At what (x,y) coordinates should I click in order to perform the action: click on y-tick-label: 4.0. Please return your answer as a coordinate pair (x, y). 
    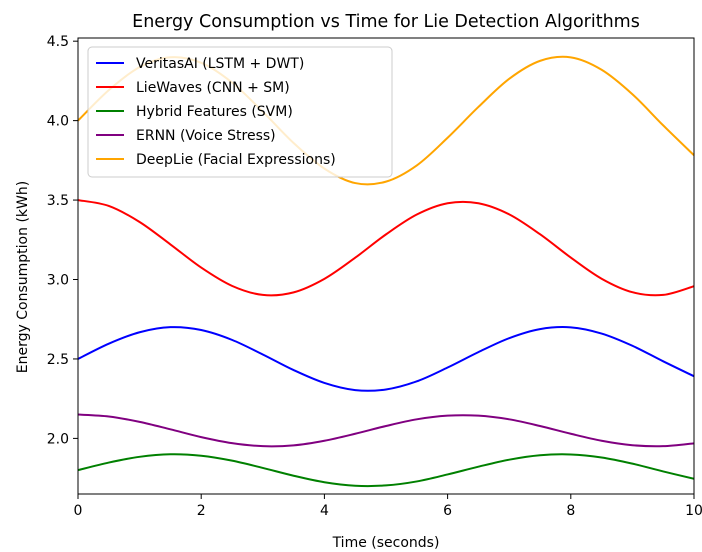
    Looking at the image, I should click on (58, 122).